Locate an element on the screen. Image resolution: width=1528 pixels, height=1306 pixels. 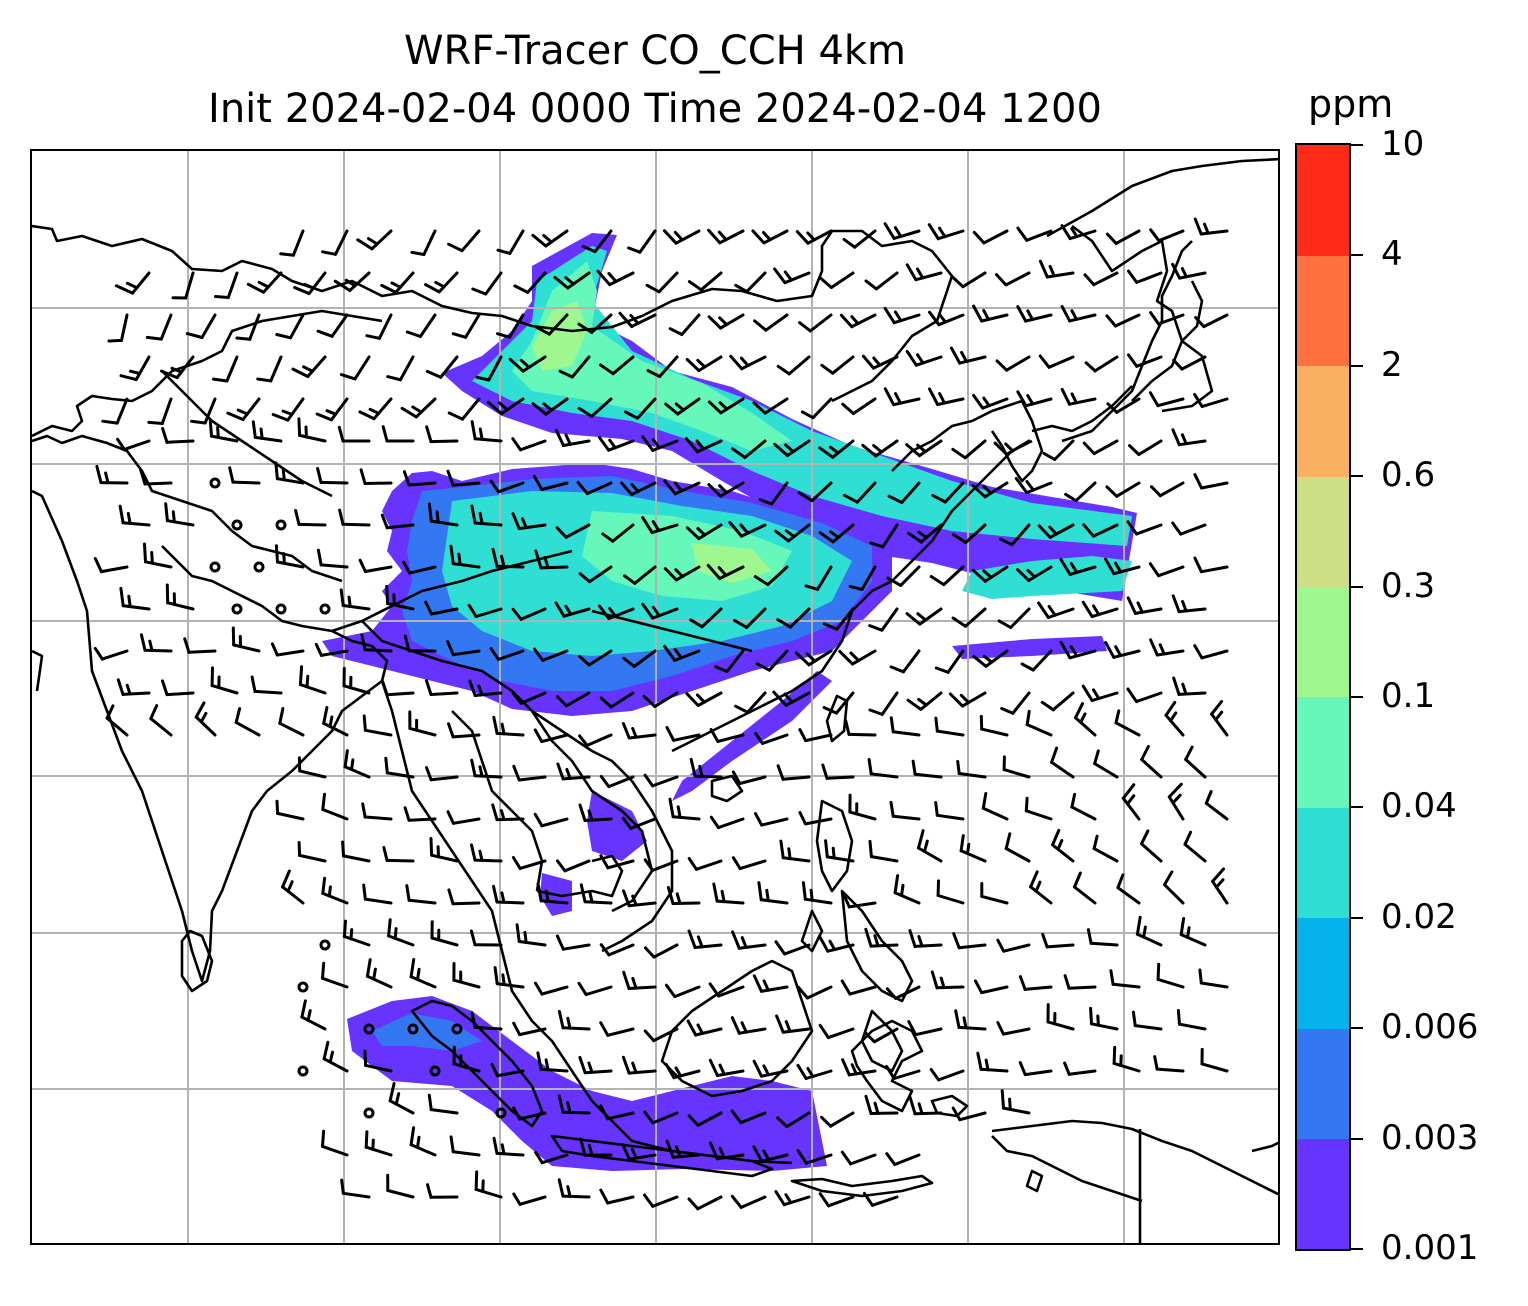
plume-scs is located at coordinates (617, 826).